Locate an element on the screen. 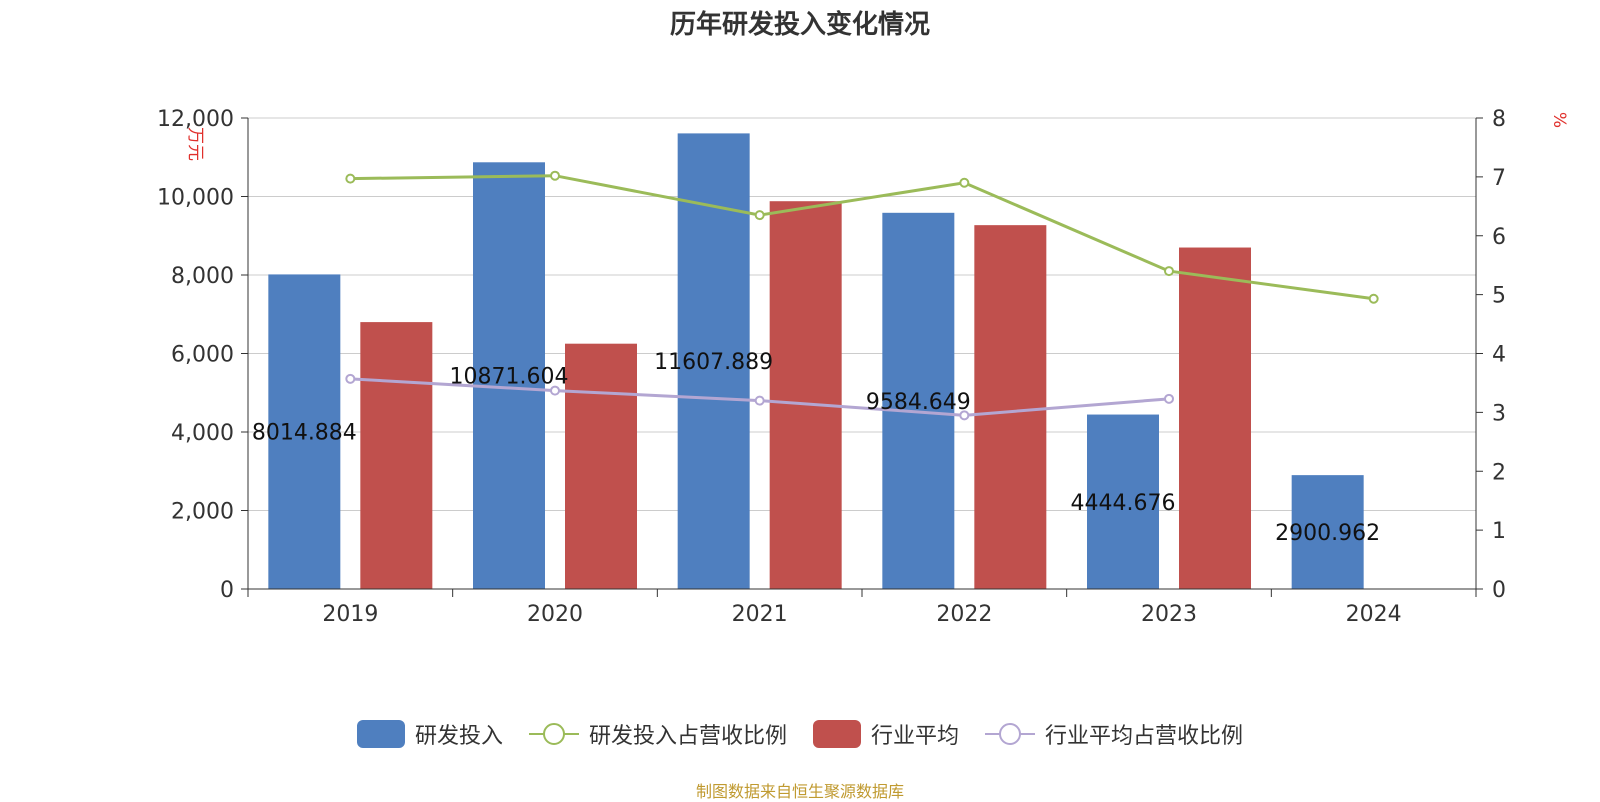 This screenshot has width=1600, height=802. data-label-rd: 11607.889 is located at coordinates (713, 362).